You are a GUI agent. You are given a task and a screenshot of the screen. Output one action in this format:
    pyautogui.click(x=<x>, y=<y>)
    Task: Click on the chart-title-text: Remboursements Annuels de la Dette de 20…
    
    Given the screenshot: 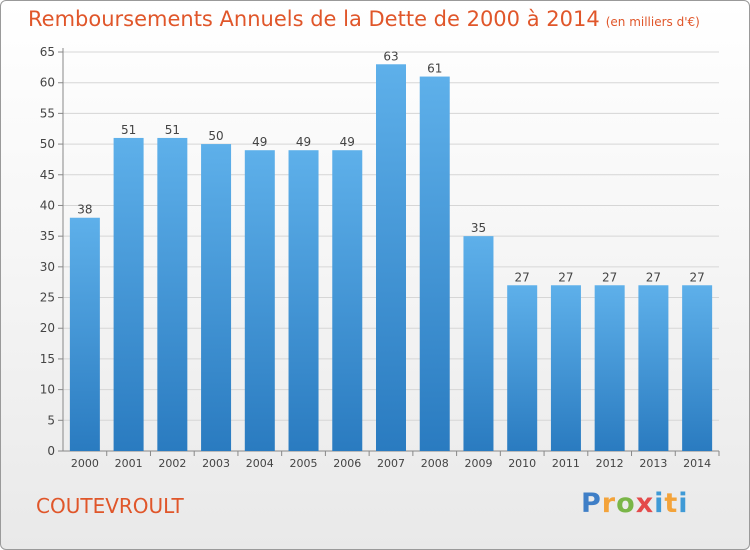 What is the action you would take?
    pyautogui.click(x=314, y=19)
    